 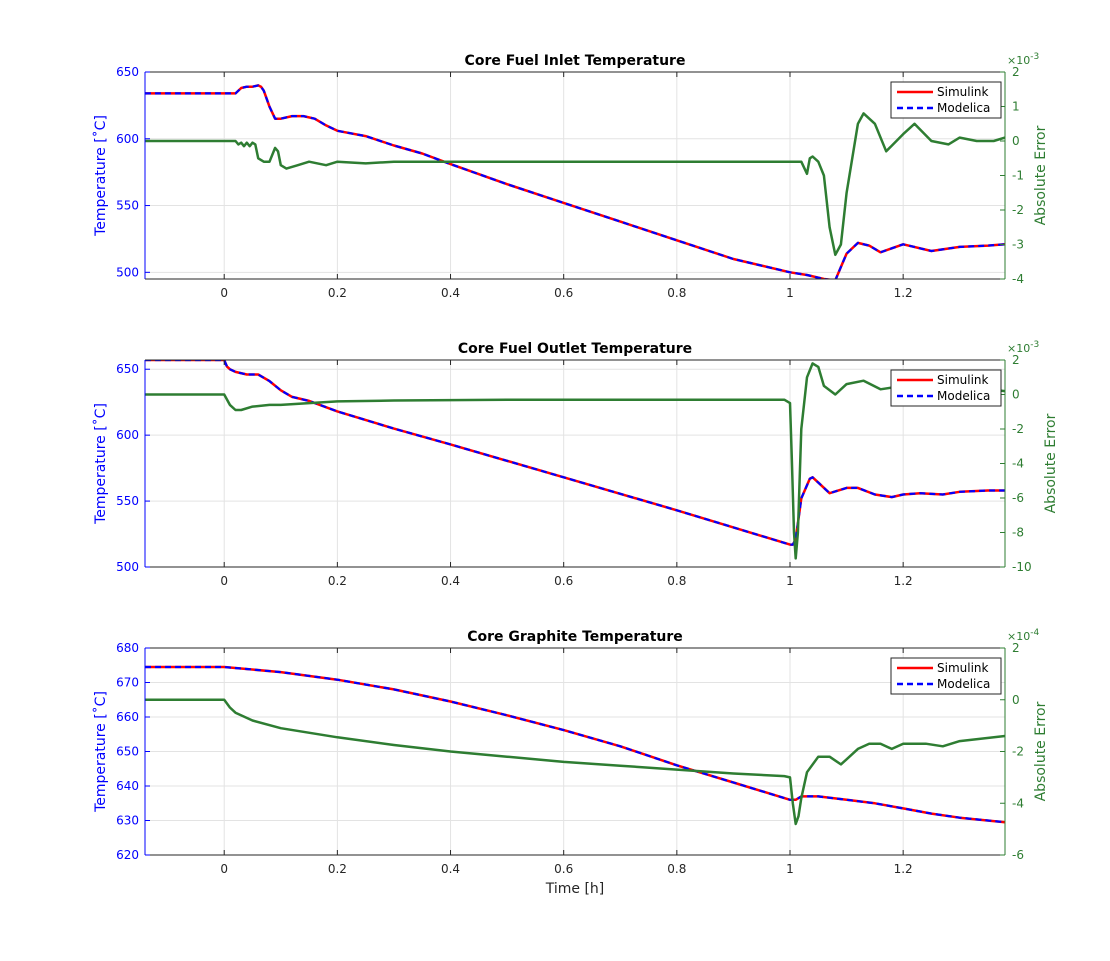 What do you see at coordinates (127, 717) in the screenshot?
I see `y-tick-label: 660` at bounding box center [127, 717].